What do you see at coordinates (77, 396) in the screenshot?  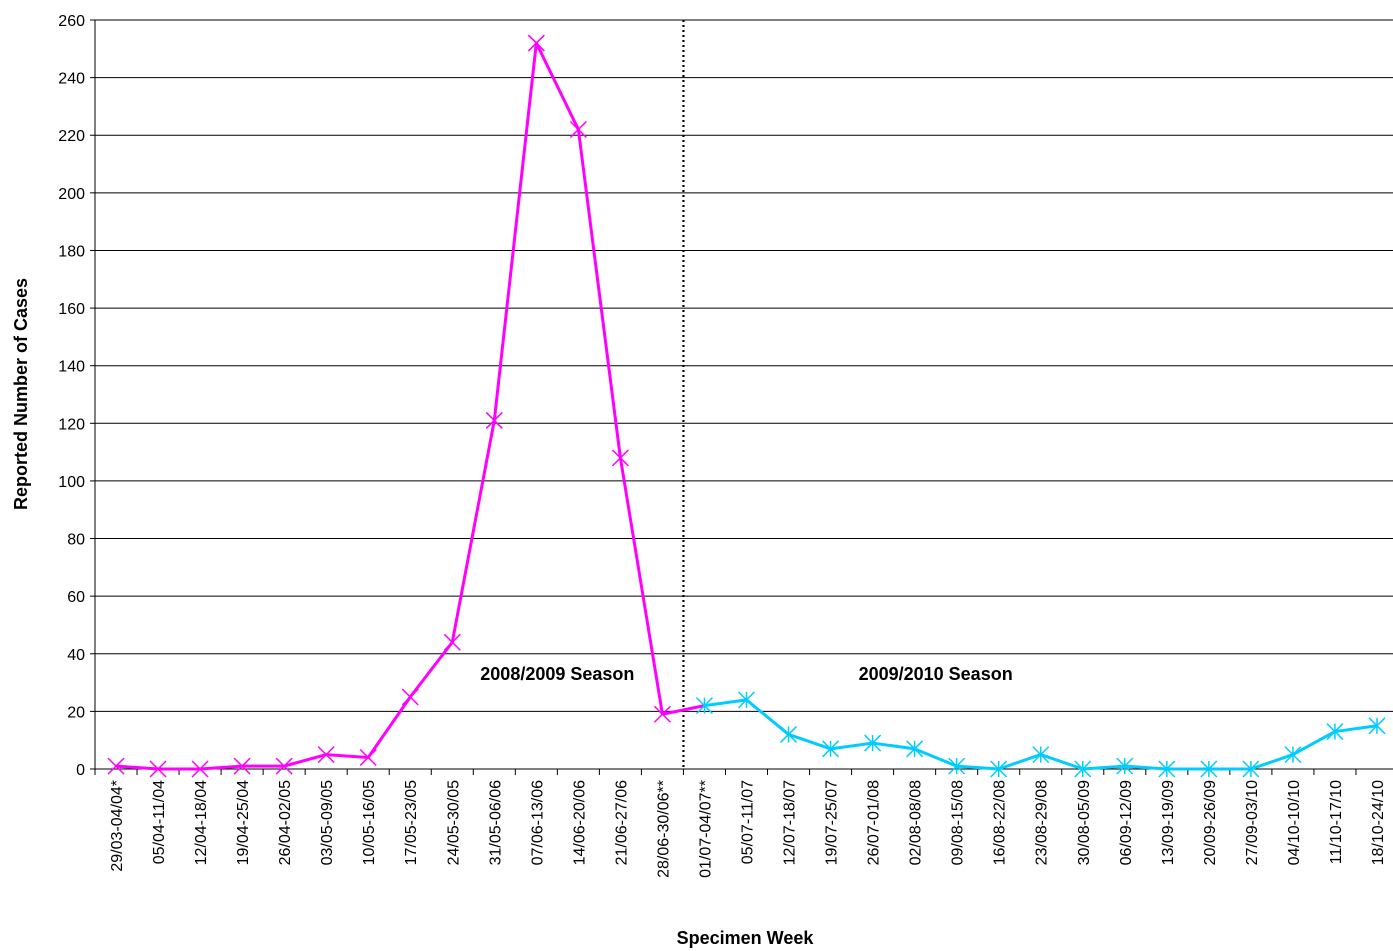 I see `y-axis: 0 20 40 60 80 100 120 140 160 180 200 220 240 260` at bounding box center [77, 396].